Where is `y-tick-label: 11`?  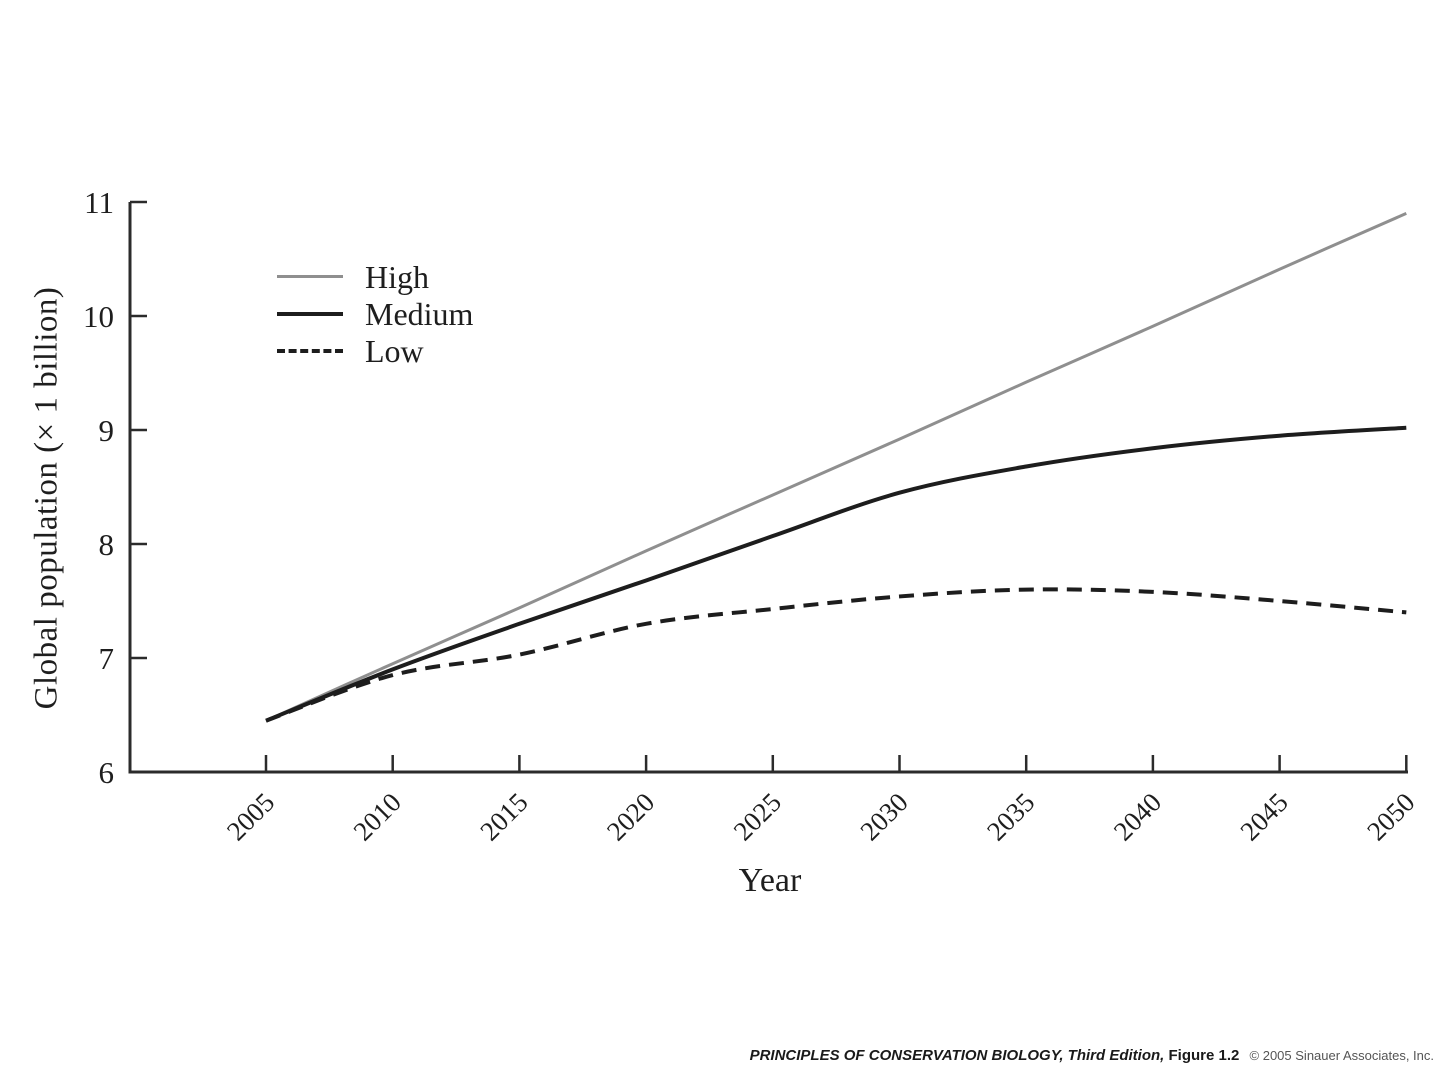 y-tick-label: 11 is located at coordinates (99, 202).